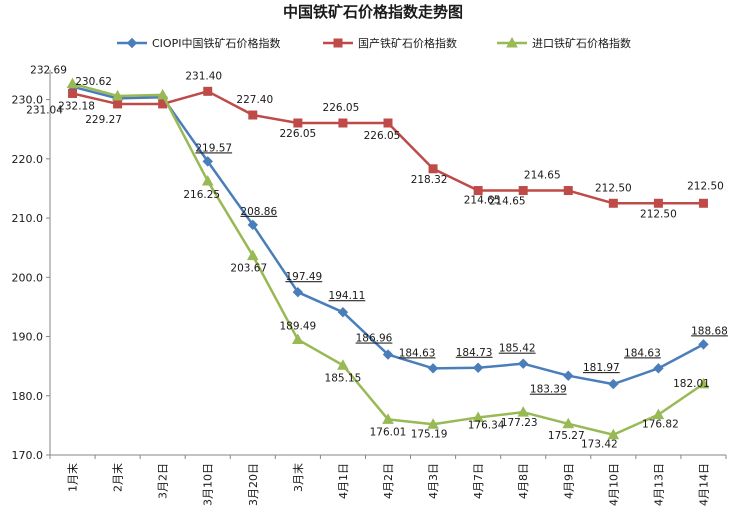 The image size is (746, 518). Describe the element at coordinates (517, 349) in the screenshot. I see `data-label: 185.42` at that location.